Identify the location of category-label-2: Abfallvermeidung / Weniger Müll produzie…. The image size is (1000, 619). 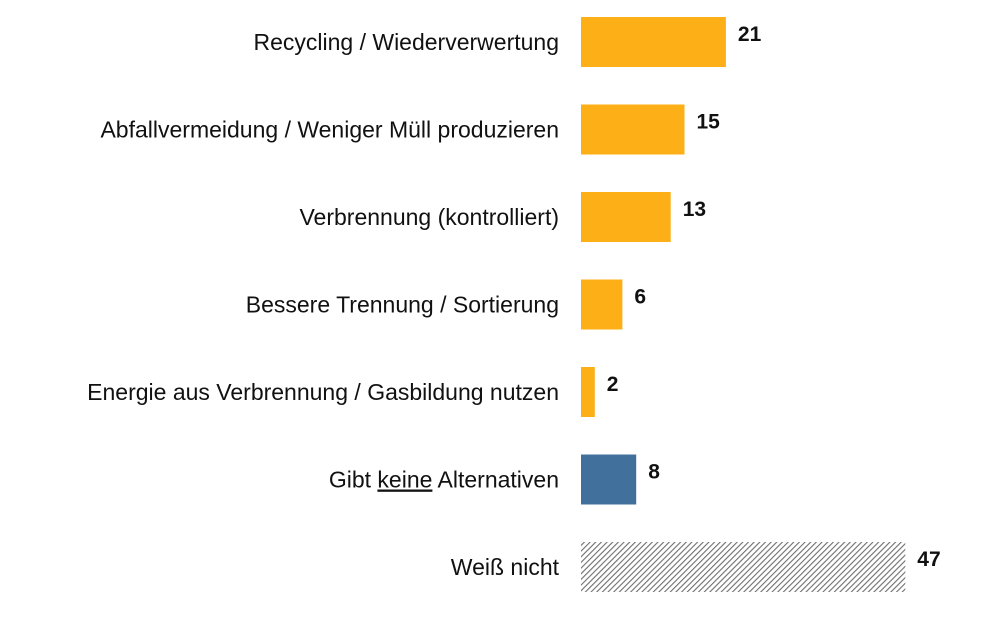
(329, 130).